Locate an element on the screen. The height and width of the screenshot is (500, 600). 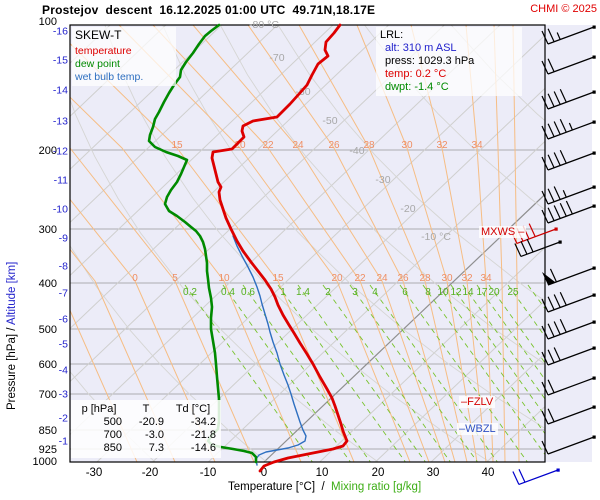
temperature-tick: 40 is located at coordinates (488, 473).